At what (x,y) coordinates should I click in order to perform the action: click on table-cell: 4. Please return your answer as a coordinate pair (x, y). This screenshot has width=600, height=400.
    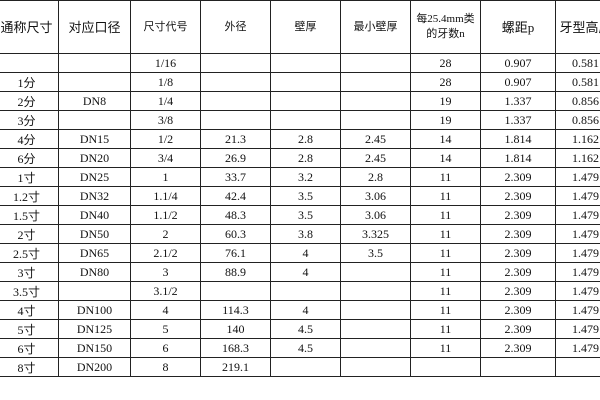
    Looking at the image, I should click on (305, 310).